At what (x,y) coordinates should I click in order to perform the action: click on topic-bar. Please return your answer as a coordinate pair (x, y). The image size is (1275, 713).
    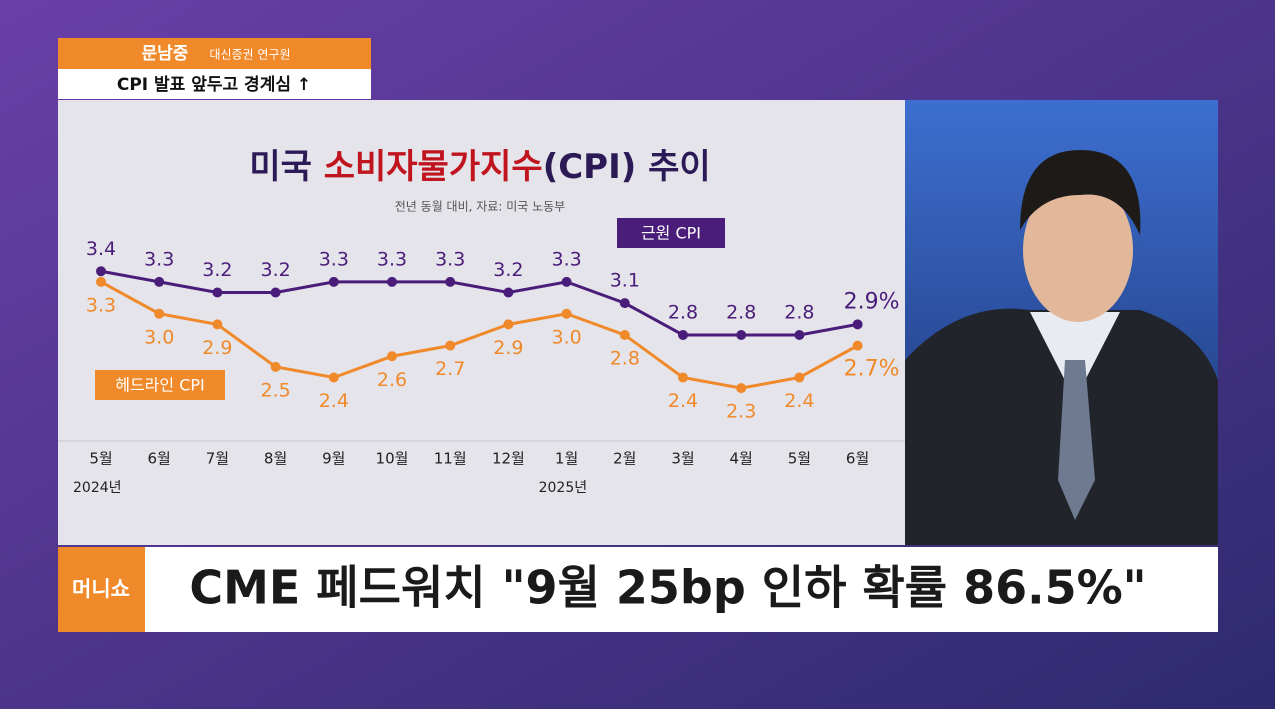
    Looking at the image, I should click on (214, 84).